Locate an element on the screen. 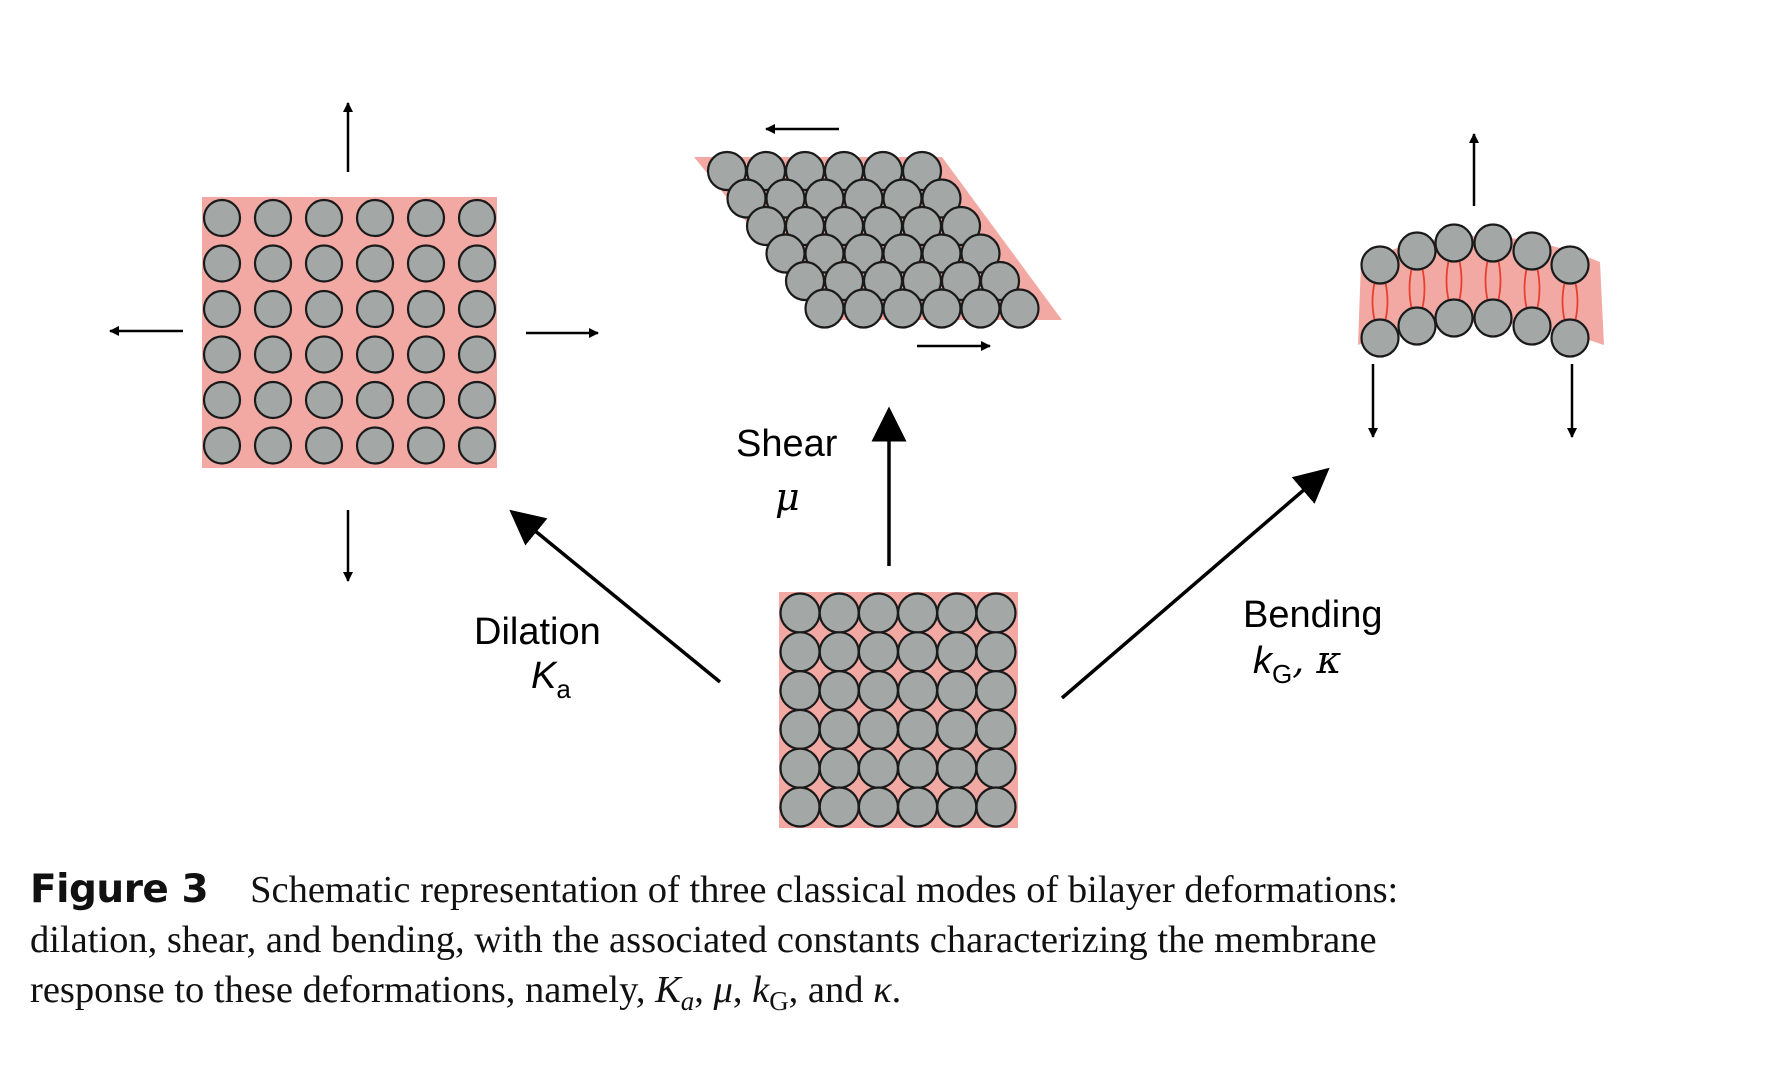 This screenshot has height=1086, width=1774. dilation-constant-subscript: a is located at coordinates (563, 689).